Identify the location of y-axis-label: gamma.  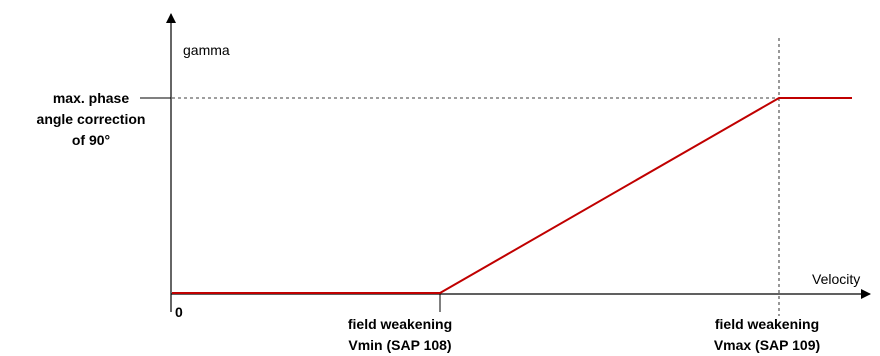
(206, 50).